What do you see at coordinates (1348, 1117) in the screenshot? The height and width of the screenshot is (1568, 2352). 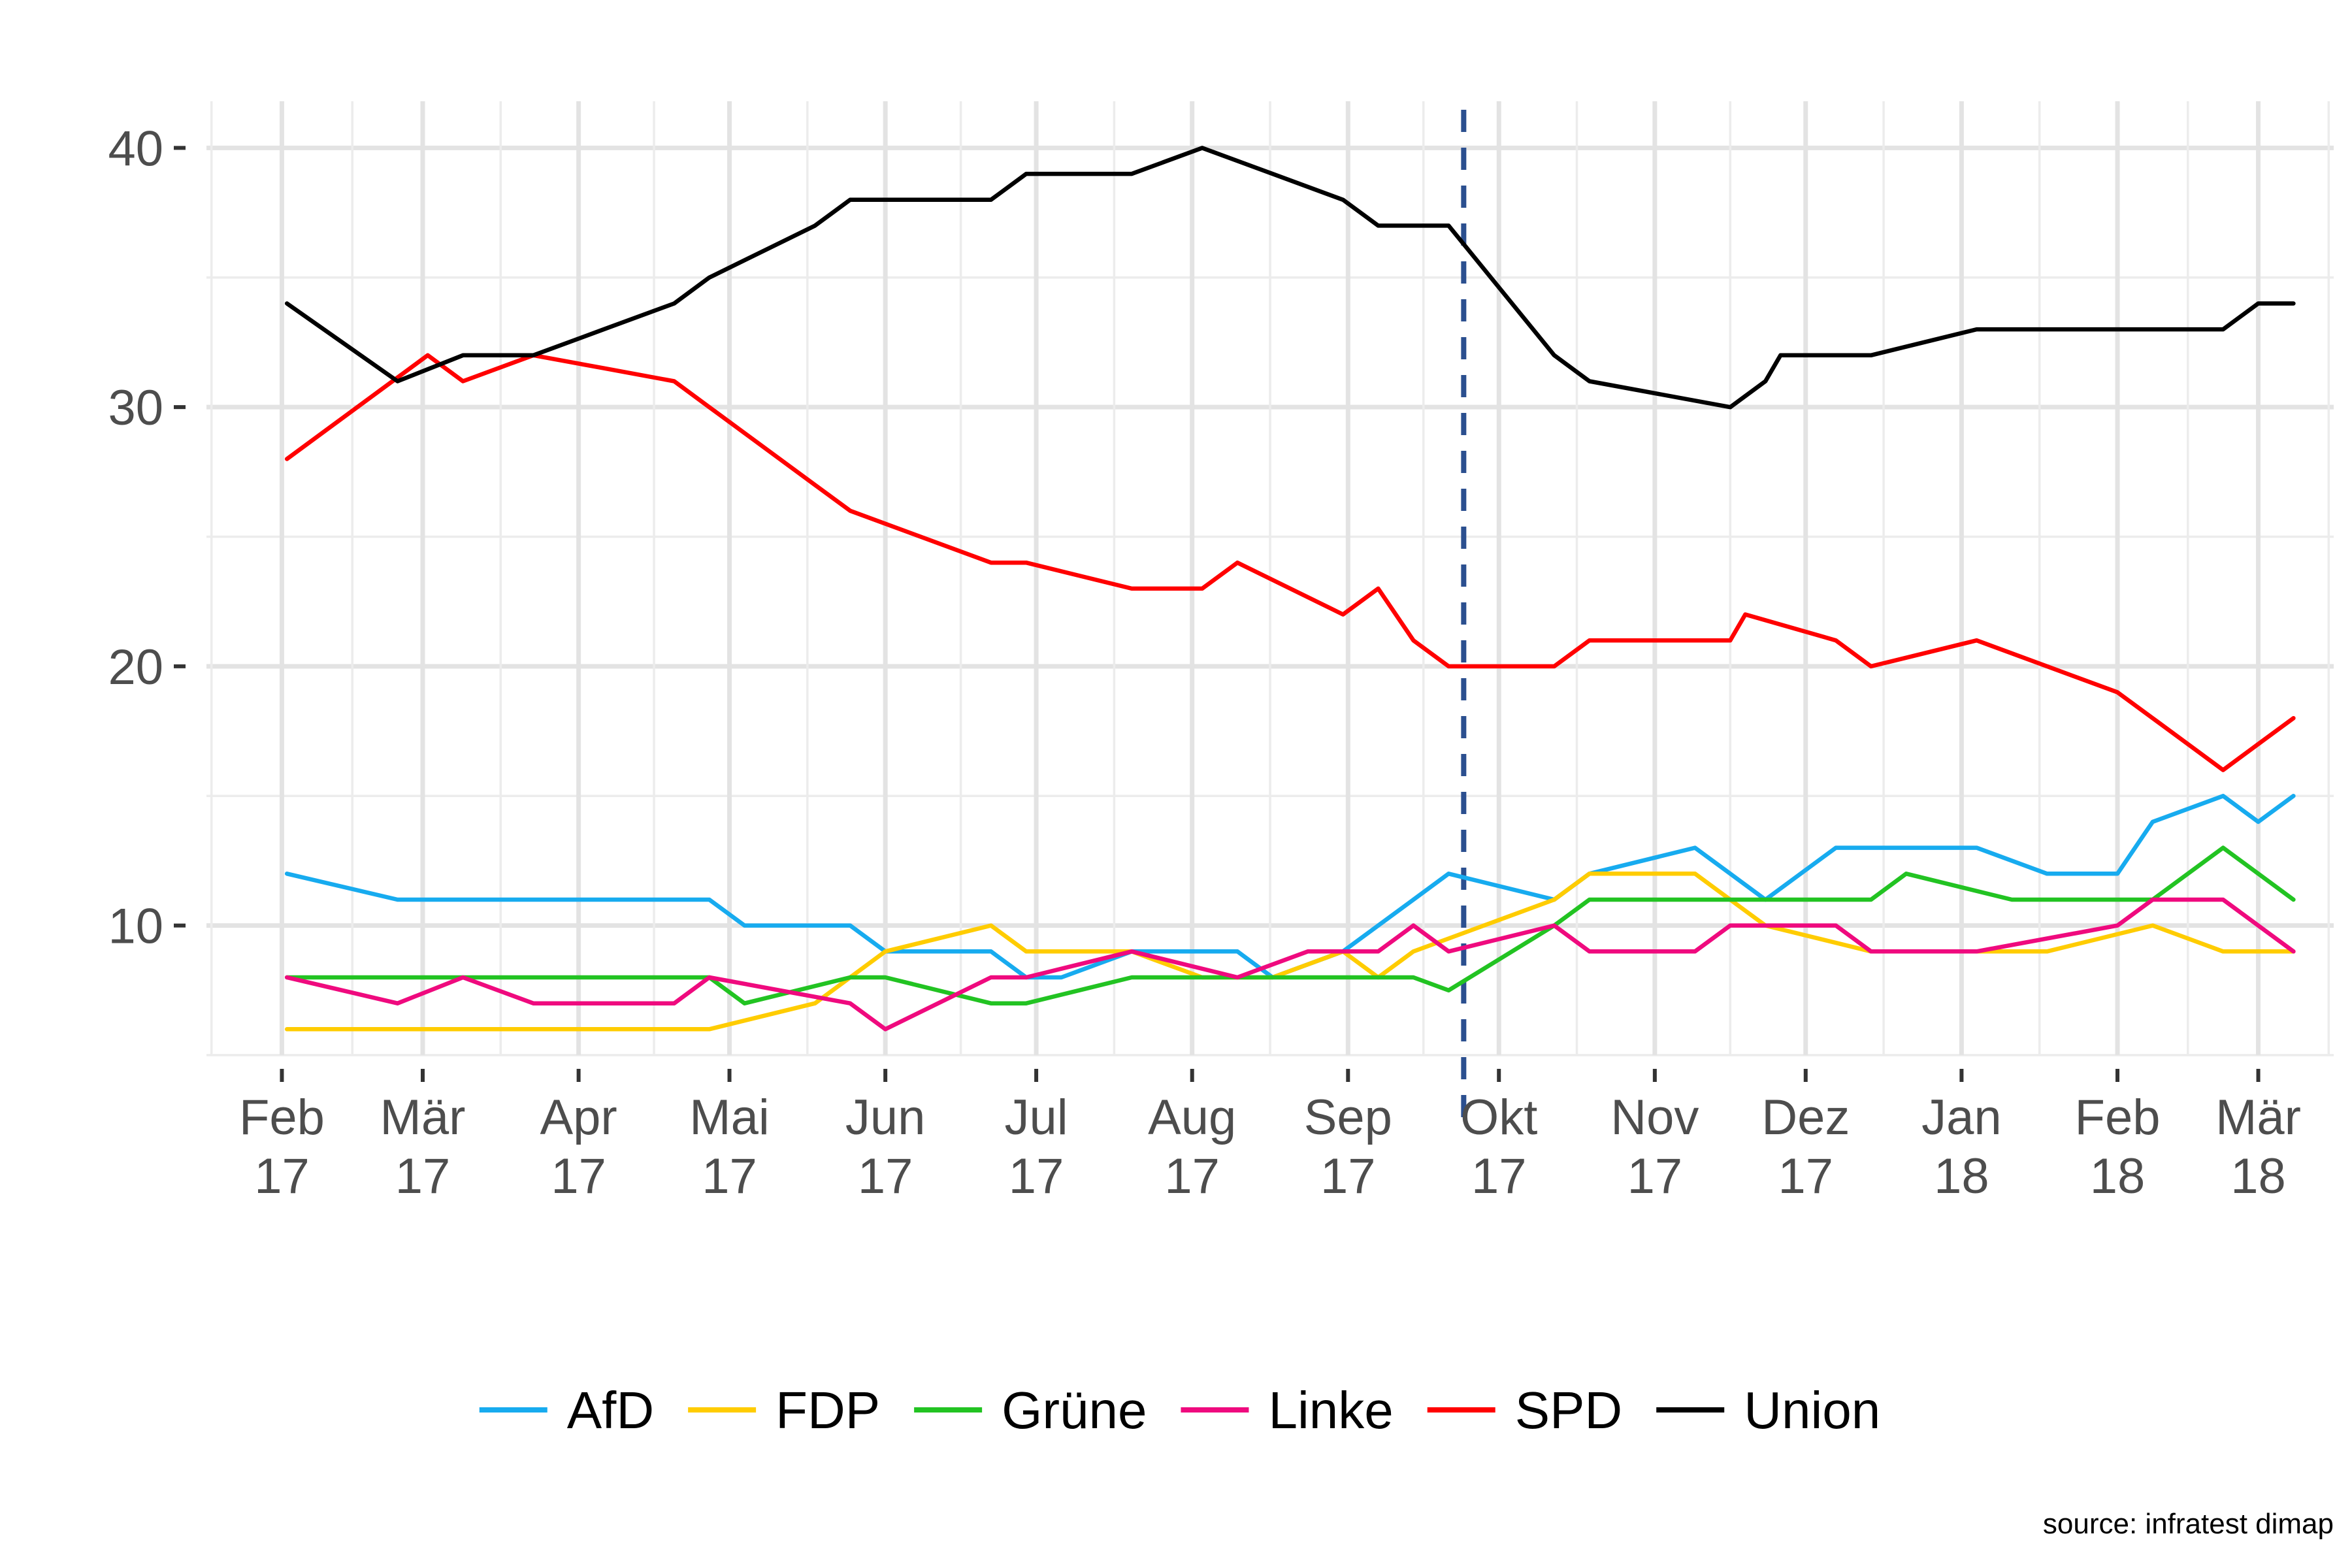 I see `x-axis-tick-label-month: Sep` at bounding box center [1348, 1117].